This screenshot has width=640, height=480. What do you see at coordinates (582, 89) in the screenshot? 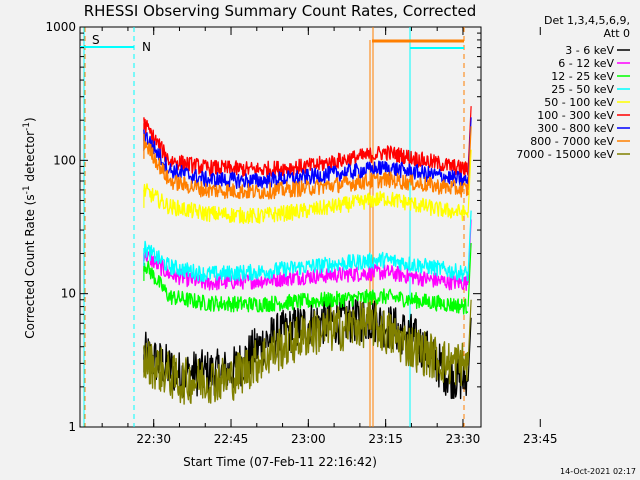
I see `legend-label-3: 25 - 50 keV` at bounding box center [582, 89].